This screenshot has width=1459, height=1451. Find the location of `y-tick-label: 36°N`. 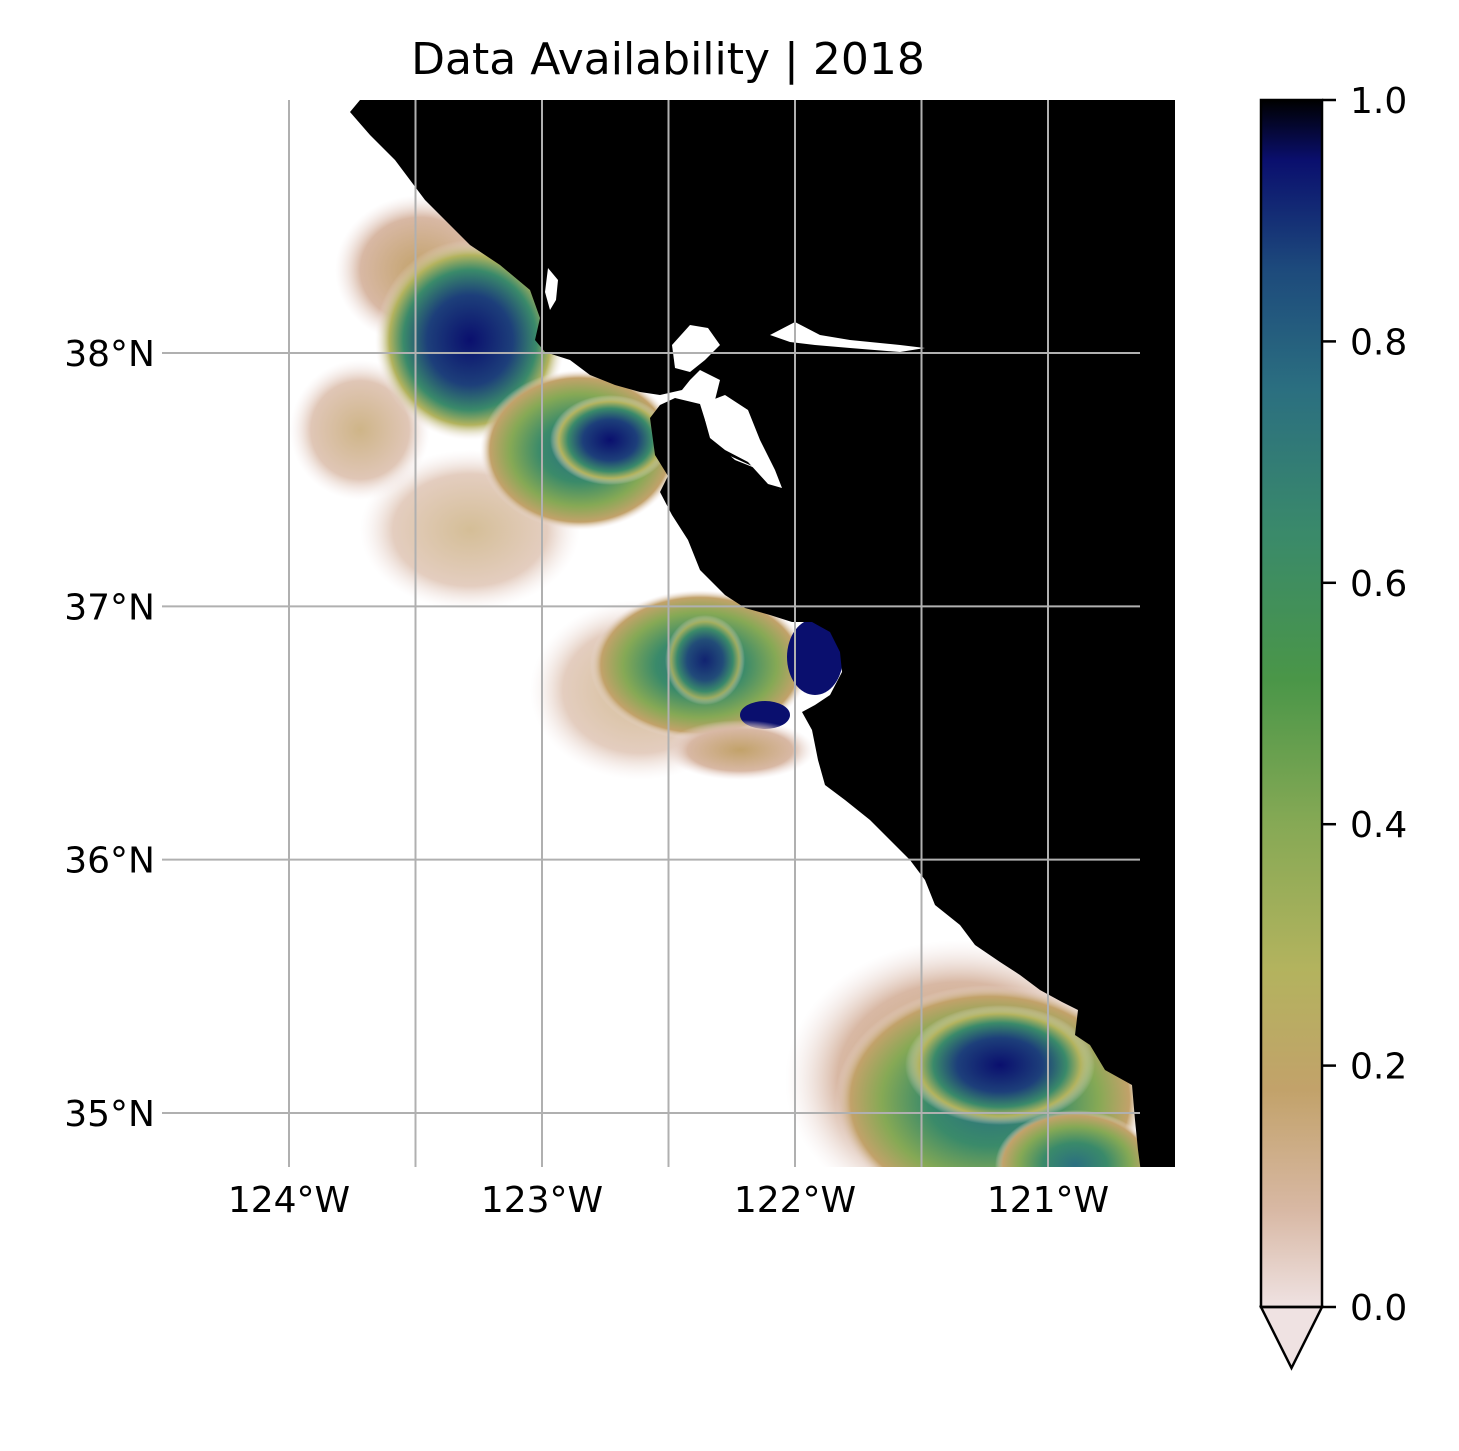

y-tick-label: 36°N is located at coordinates (109, 861).